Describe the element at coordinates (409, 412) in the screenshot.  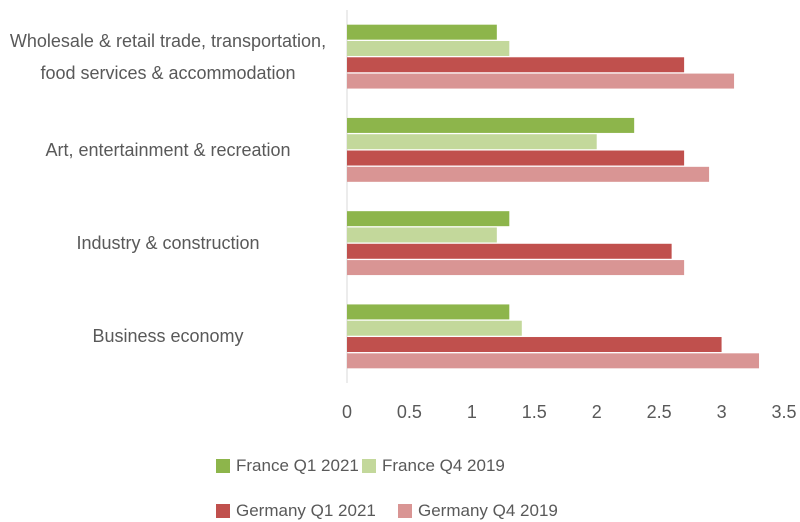
I see `x-tick-label: 0.5` at that location.